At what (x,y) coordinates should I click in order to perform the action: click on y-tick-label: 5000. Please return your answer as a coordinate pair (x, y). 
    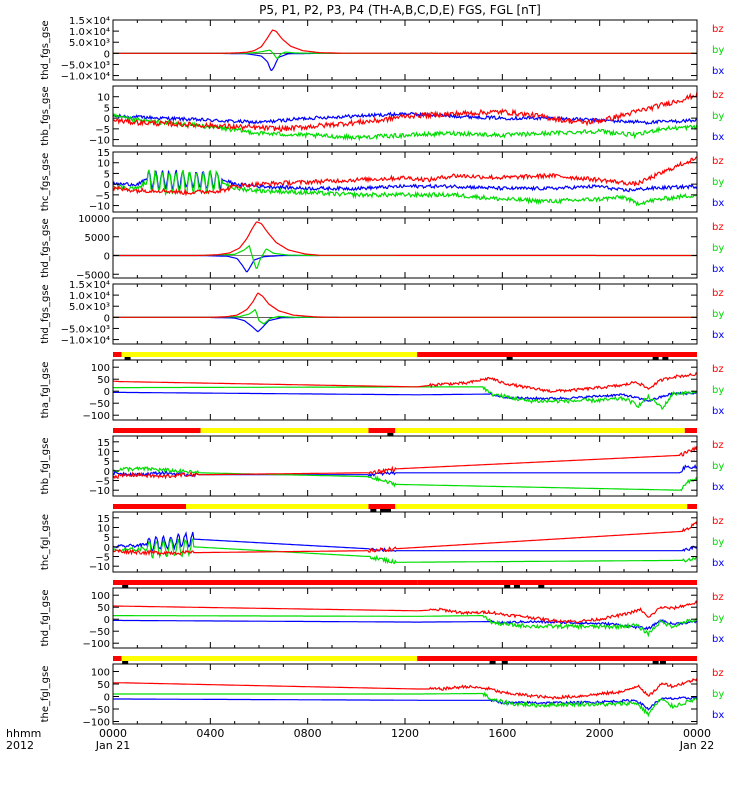
    Looking at the image, I should click on (97, 238).